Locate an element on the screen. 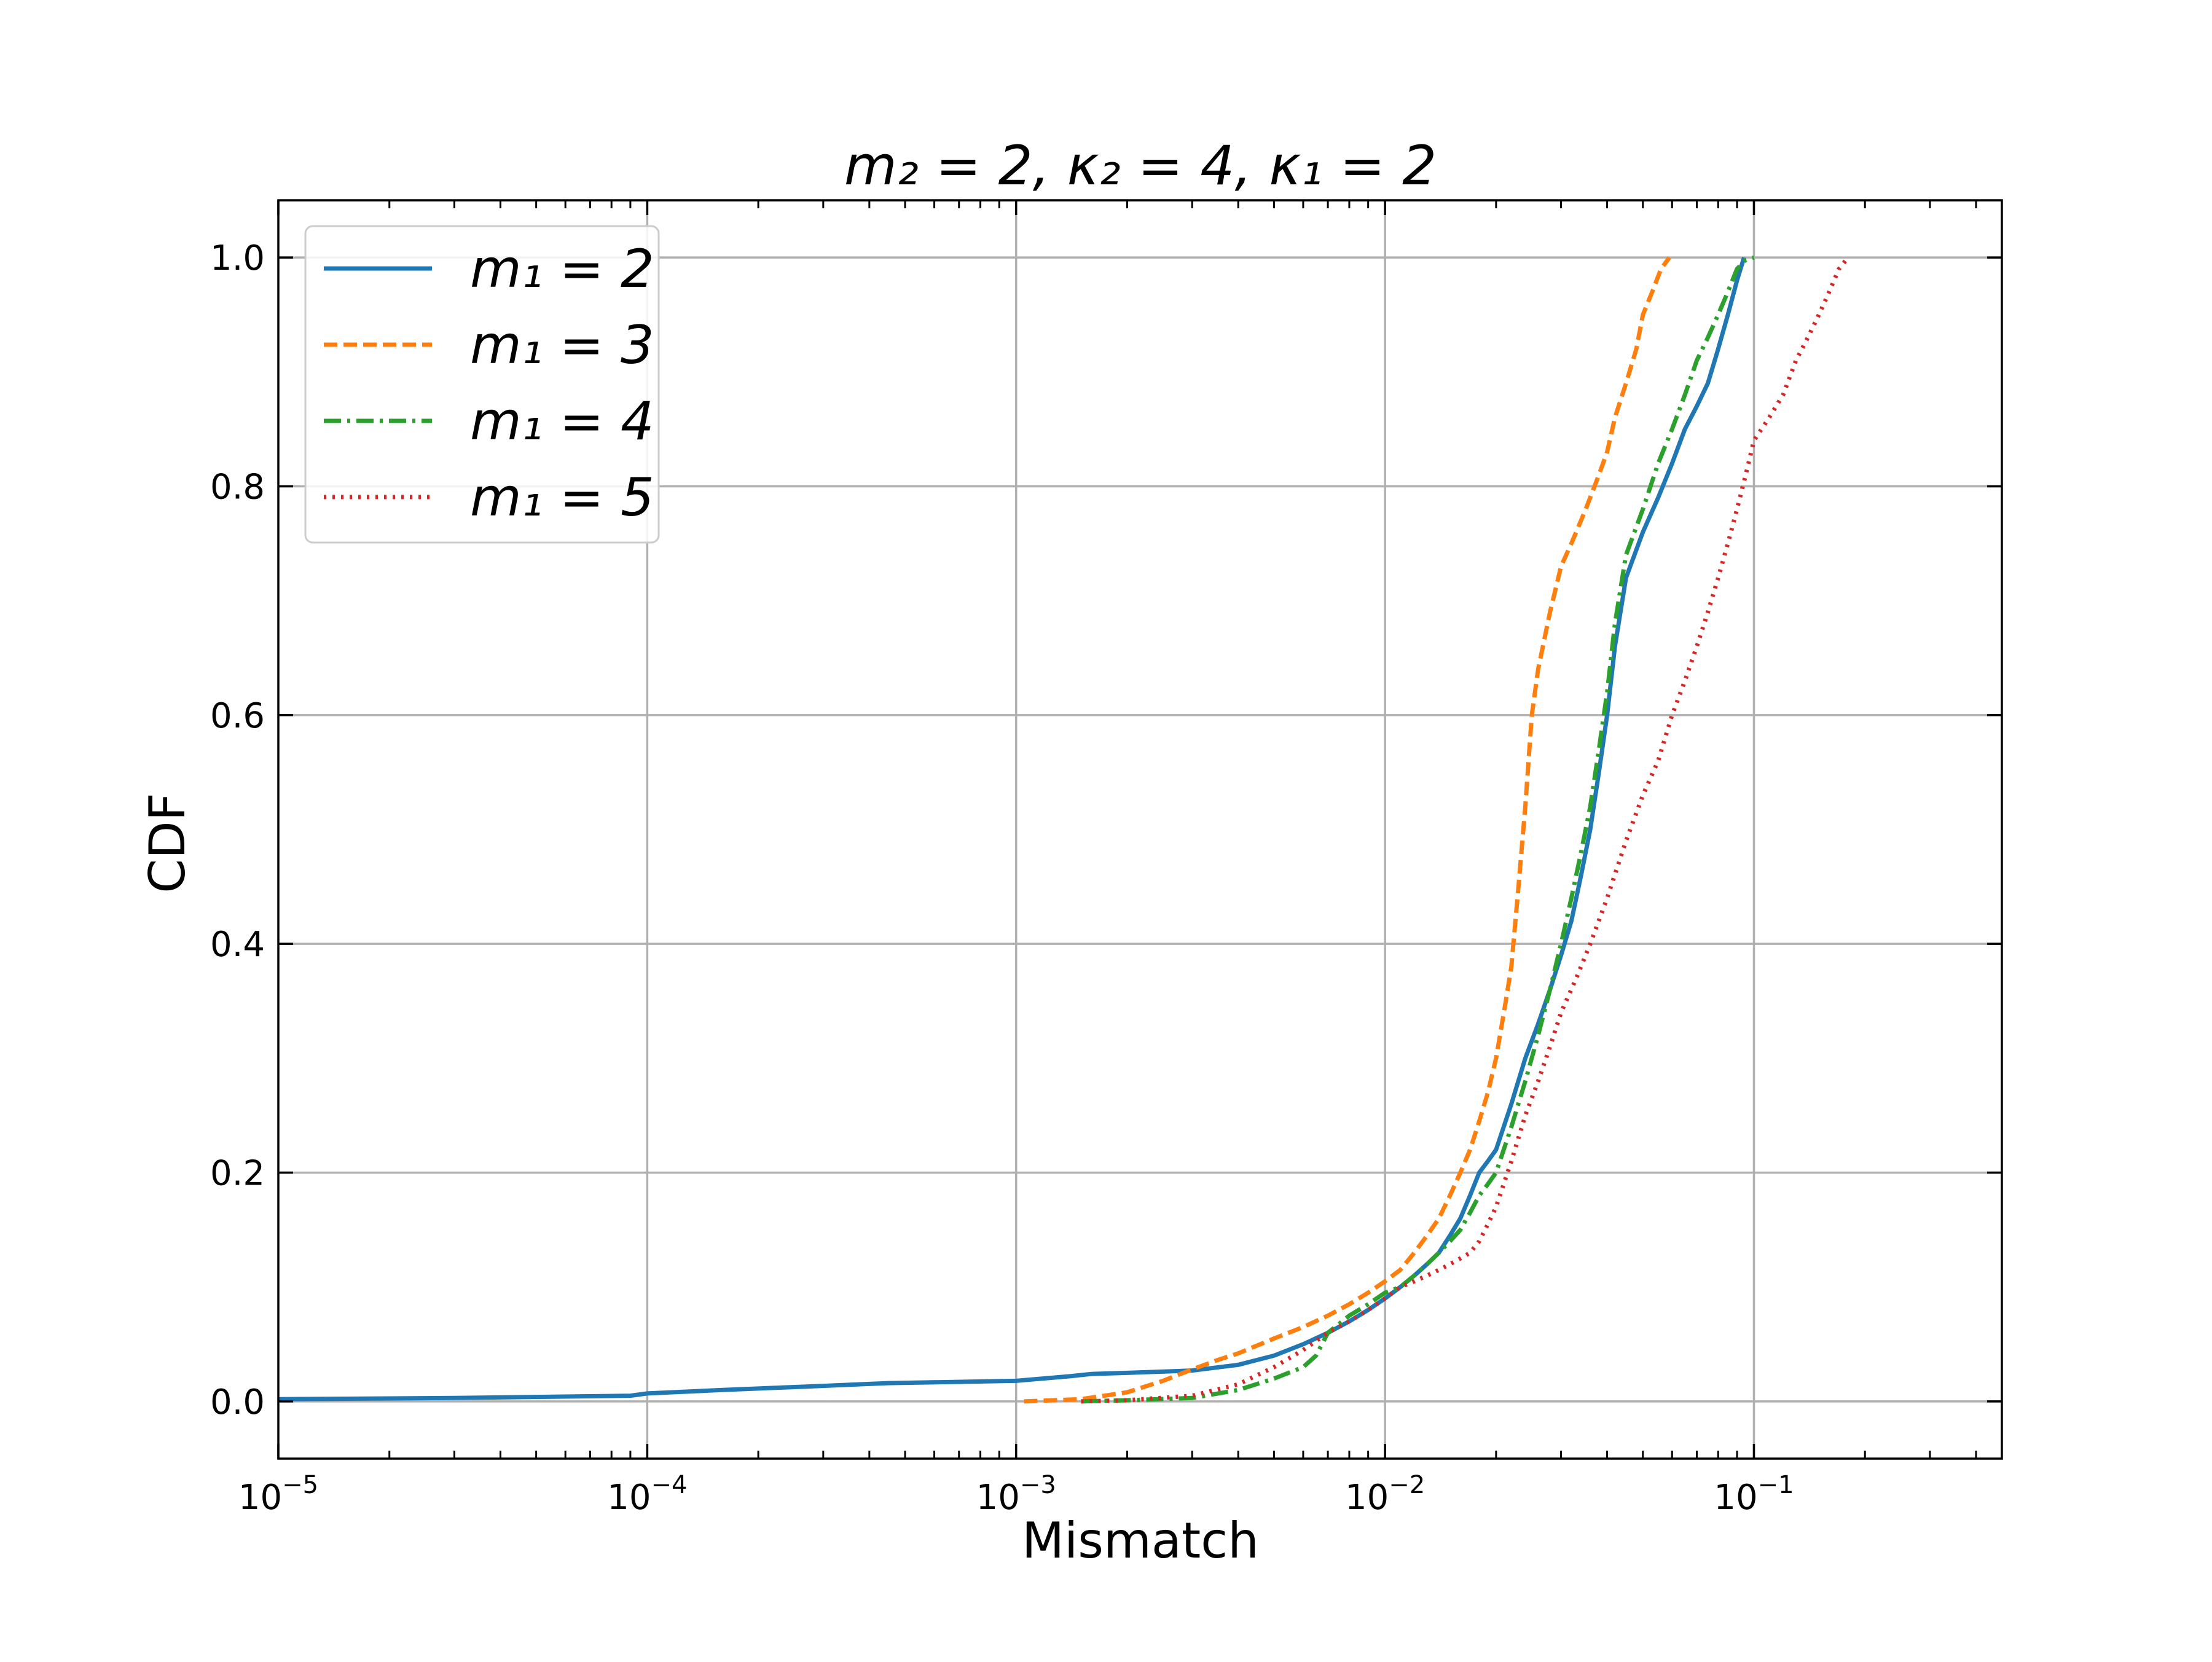 The image size is (2212, 1662). legend-box is located at coordinates (482, 384).